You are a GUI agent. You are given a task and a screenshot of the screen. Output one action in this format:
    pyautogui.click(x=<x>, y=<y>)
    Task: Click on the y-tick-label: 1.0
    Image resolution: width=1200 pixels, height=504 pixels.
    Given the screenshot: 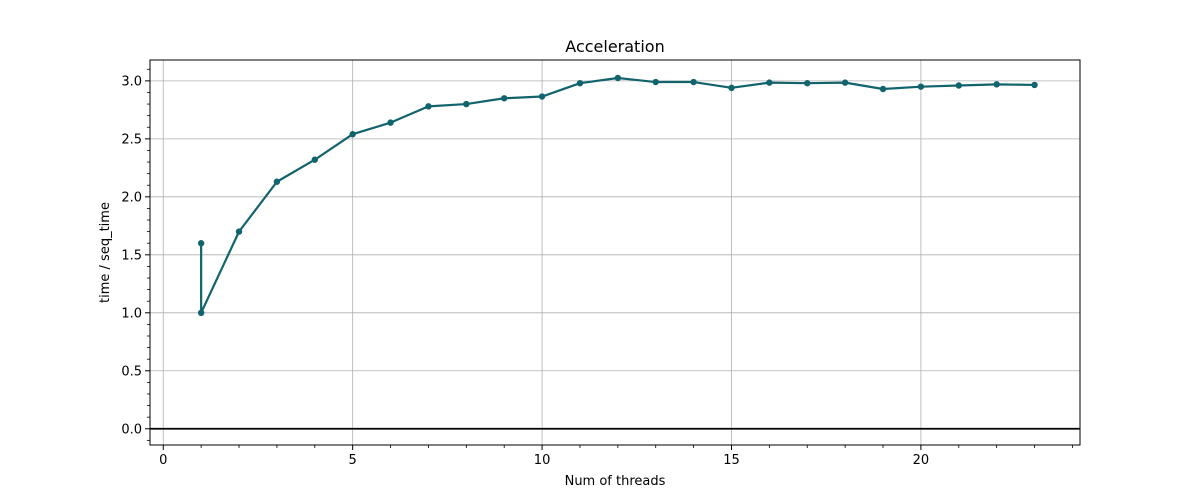 What is the action you would take?
    pyautogui.click(x=131, y=313)
    